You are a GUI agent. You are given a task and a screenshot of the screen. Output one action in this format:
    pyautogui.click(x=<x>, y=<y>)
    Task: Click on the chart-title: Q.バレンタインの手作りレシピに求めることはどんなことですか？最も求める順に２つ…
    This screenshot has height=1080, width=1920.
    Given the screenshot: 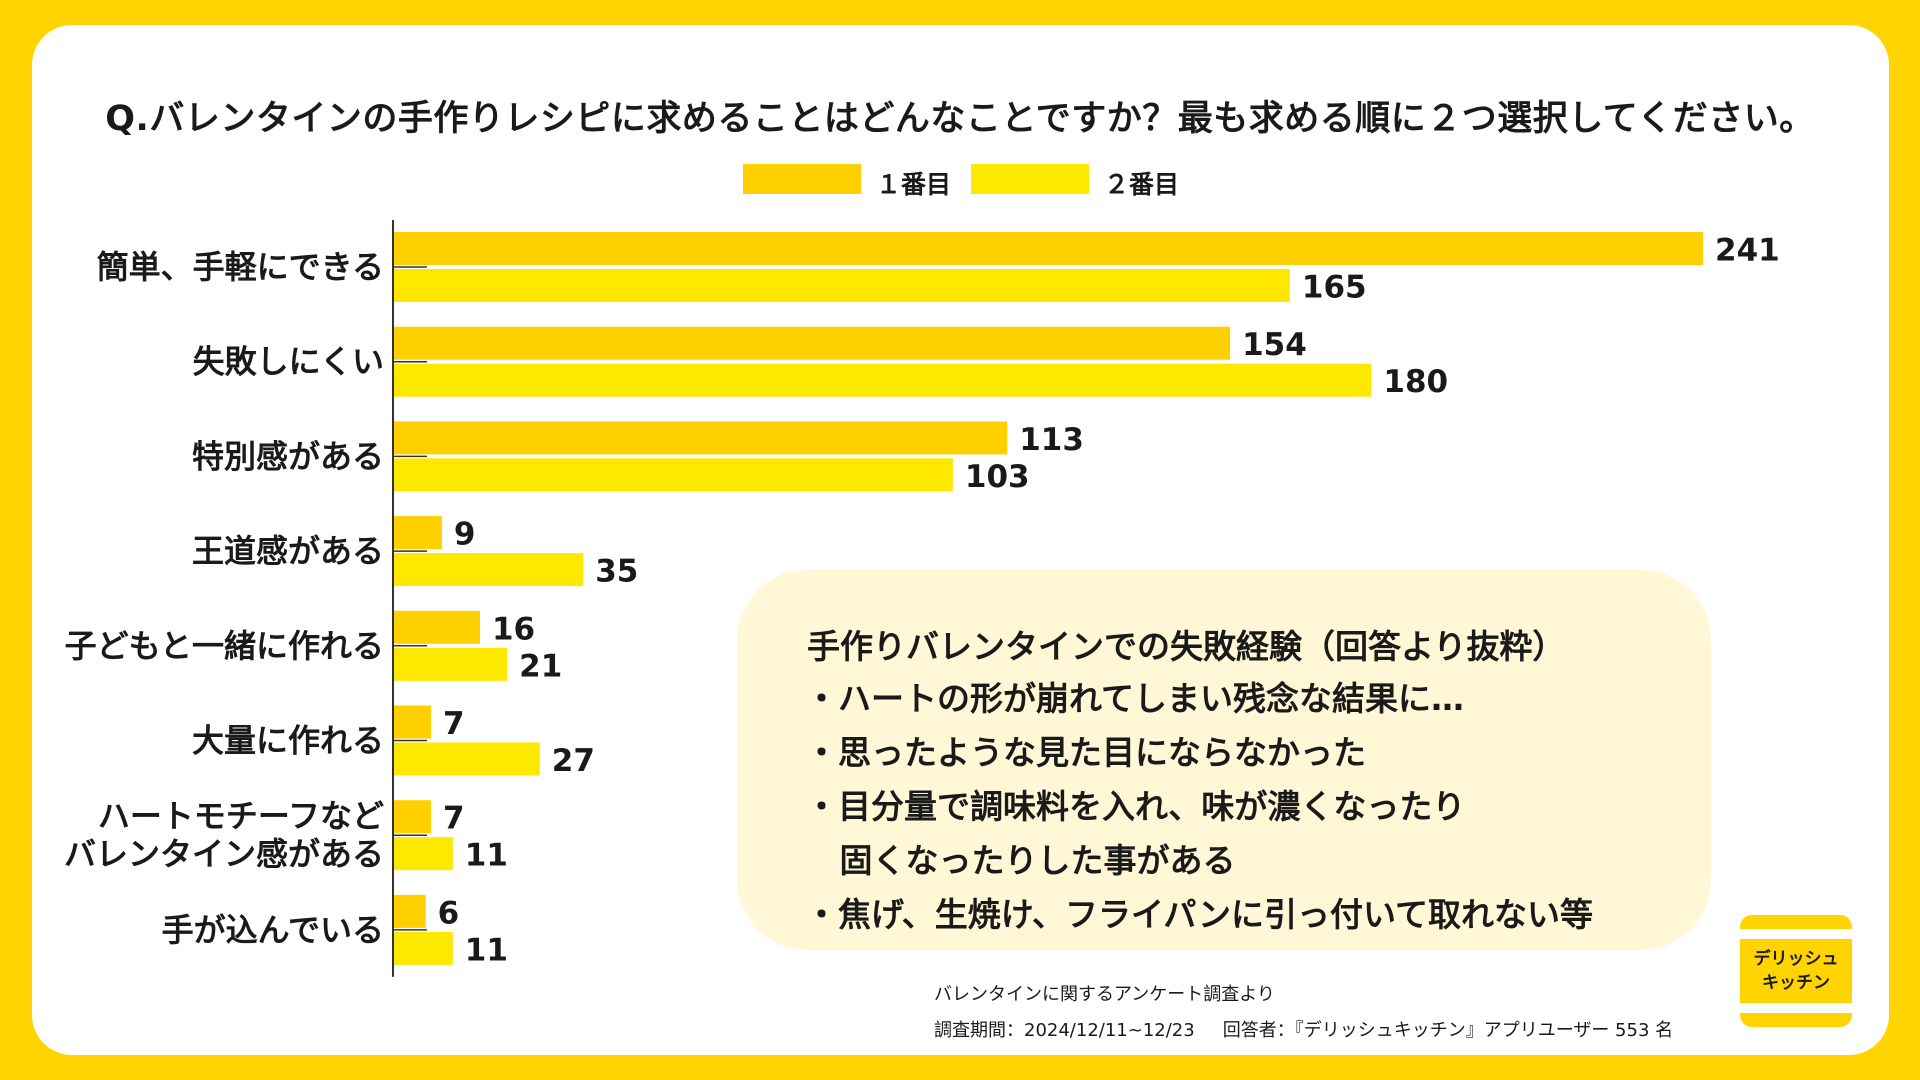 What is the action you would take?
    pyautogui.click(x=960, y=119)
    